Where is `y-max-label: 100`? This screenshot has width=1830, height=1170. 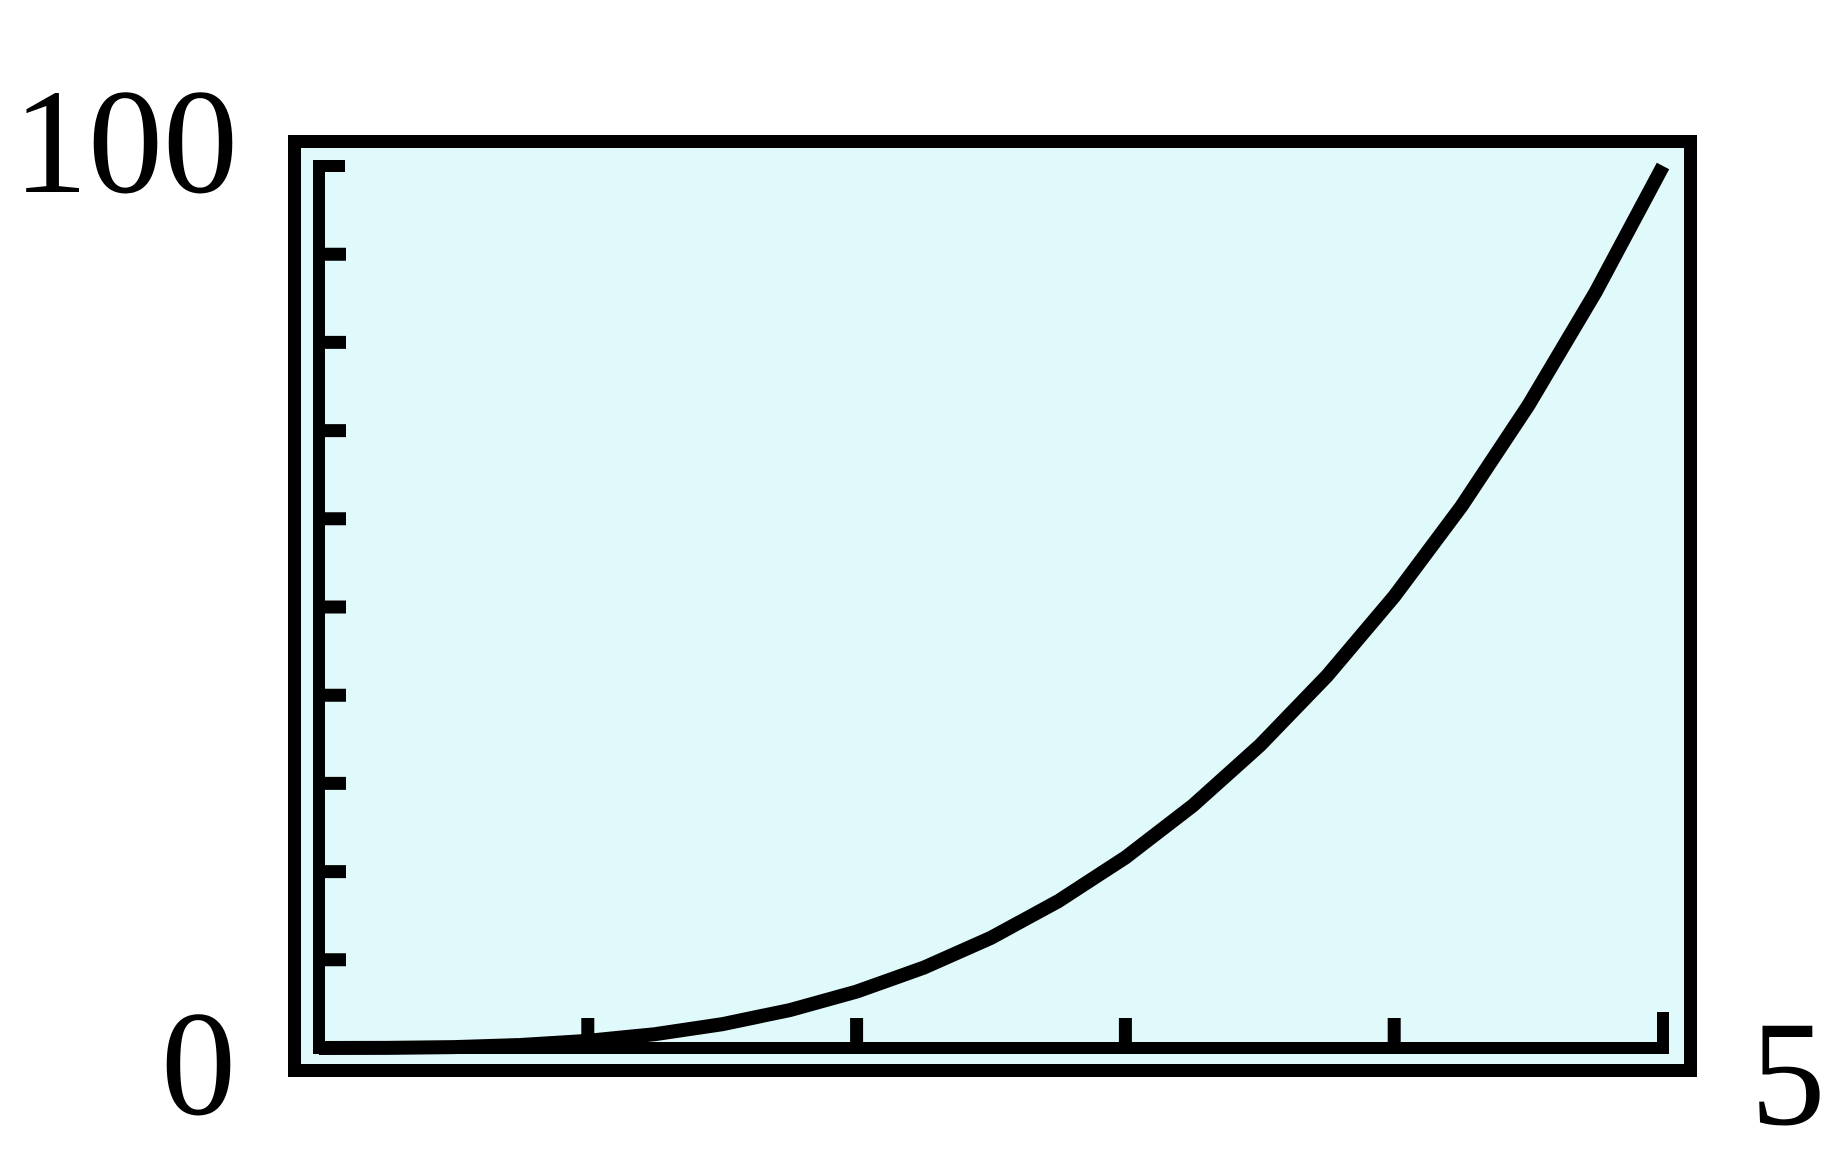 y-max-label: 100 is located at coordinates (125, 142).